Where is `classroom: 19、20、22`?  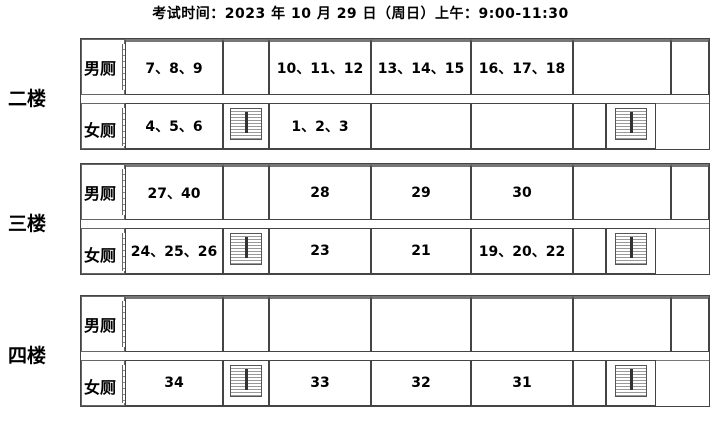
classroom: 19、20、22 is located at coordinates (522, 251).